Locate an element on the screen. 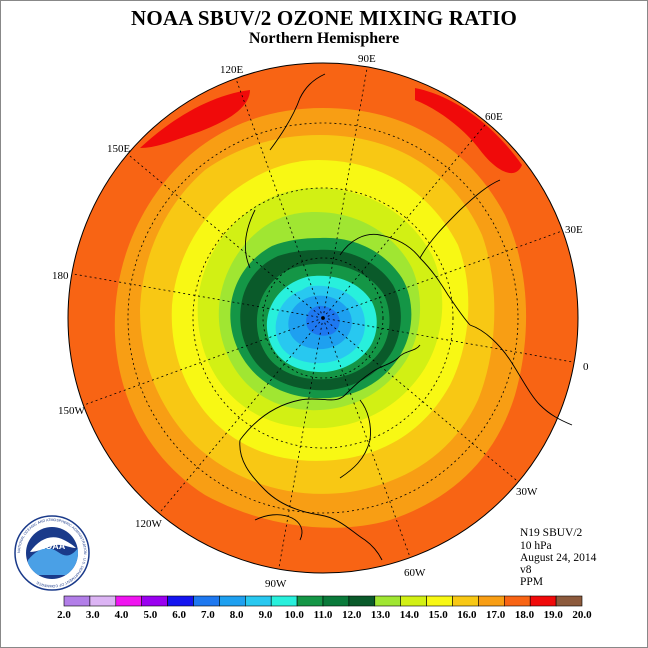 This screenshot has height=648, width=648. contour-19ppm-east is located at coordinates (468, 131).